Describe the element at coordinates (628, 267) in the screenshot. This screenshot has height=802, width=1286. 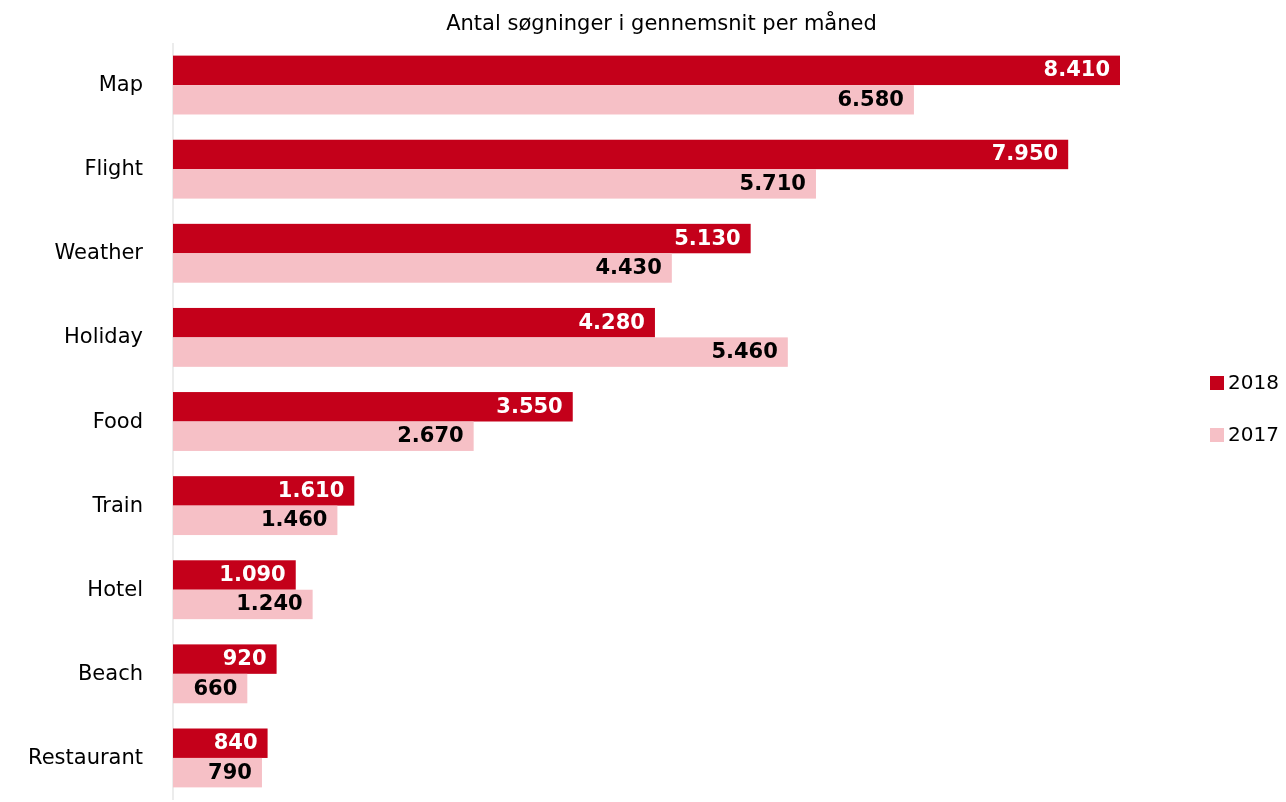
I see `data-label: 4.430` at that location.